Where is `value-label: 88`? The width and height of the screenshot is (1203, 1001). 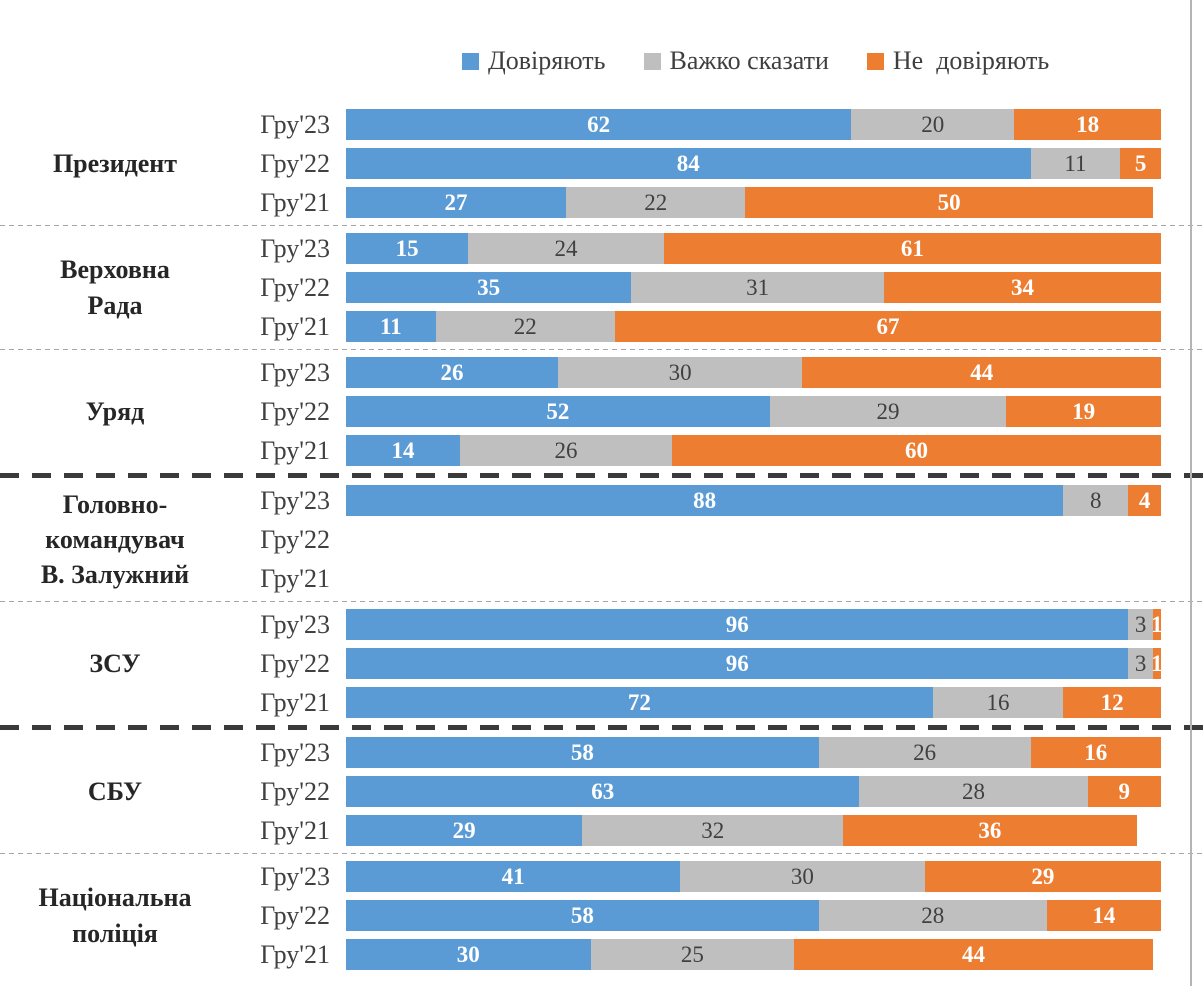
value-label: 88 is located at coordinates (705, 500).